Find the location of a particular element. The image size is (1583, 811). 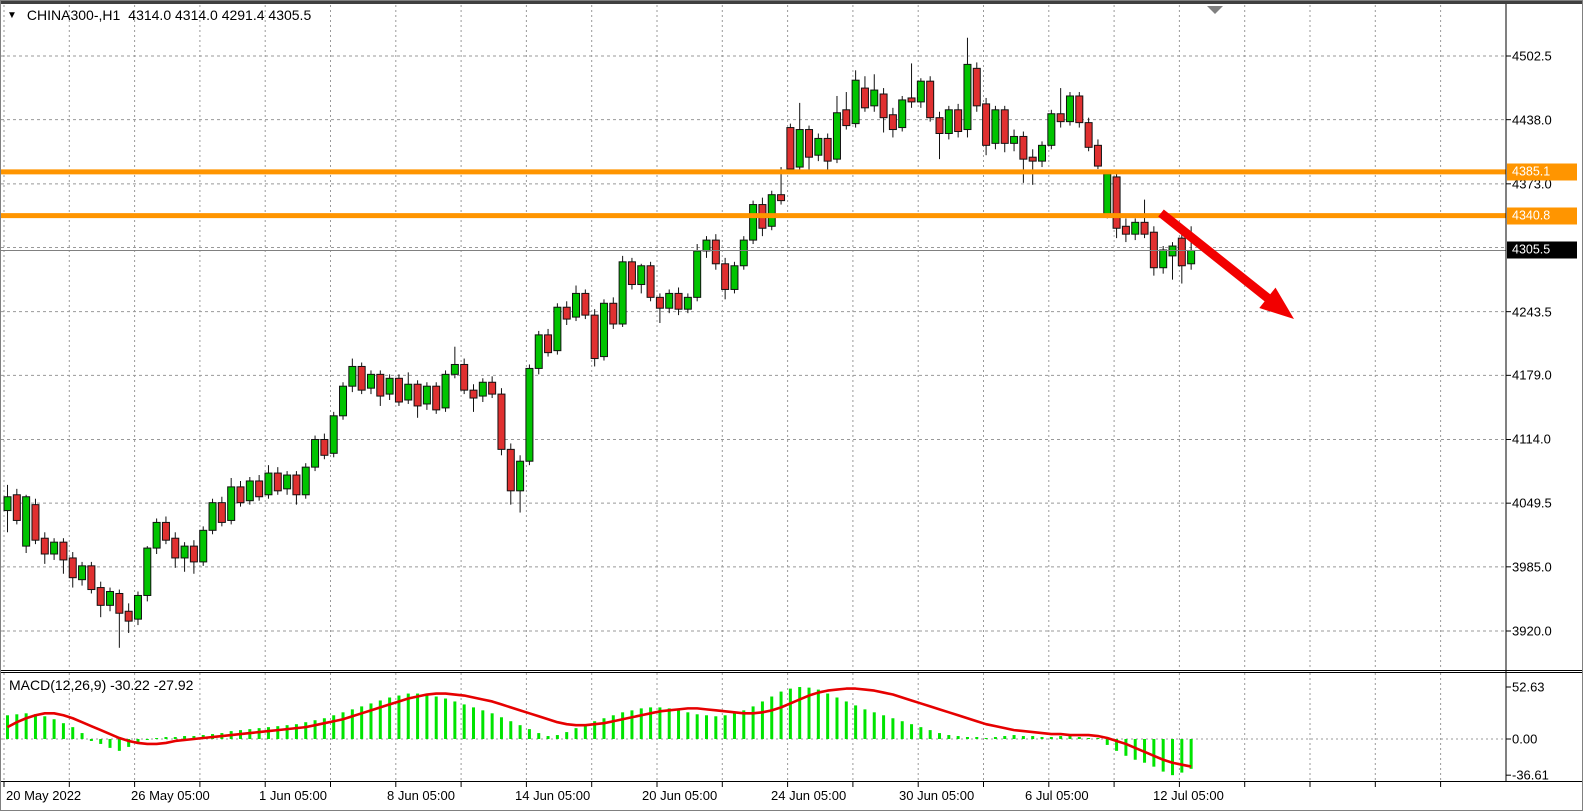

hline-price-label: 4385.1 is located at coordinates (1542, 172).